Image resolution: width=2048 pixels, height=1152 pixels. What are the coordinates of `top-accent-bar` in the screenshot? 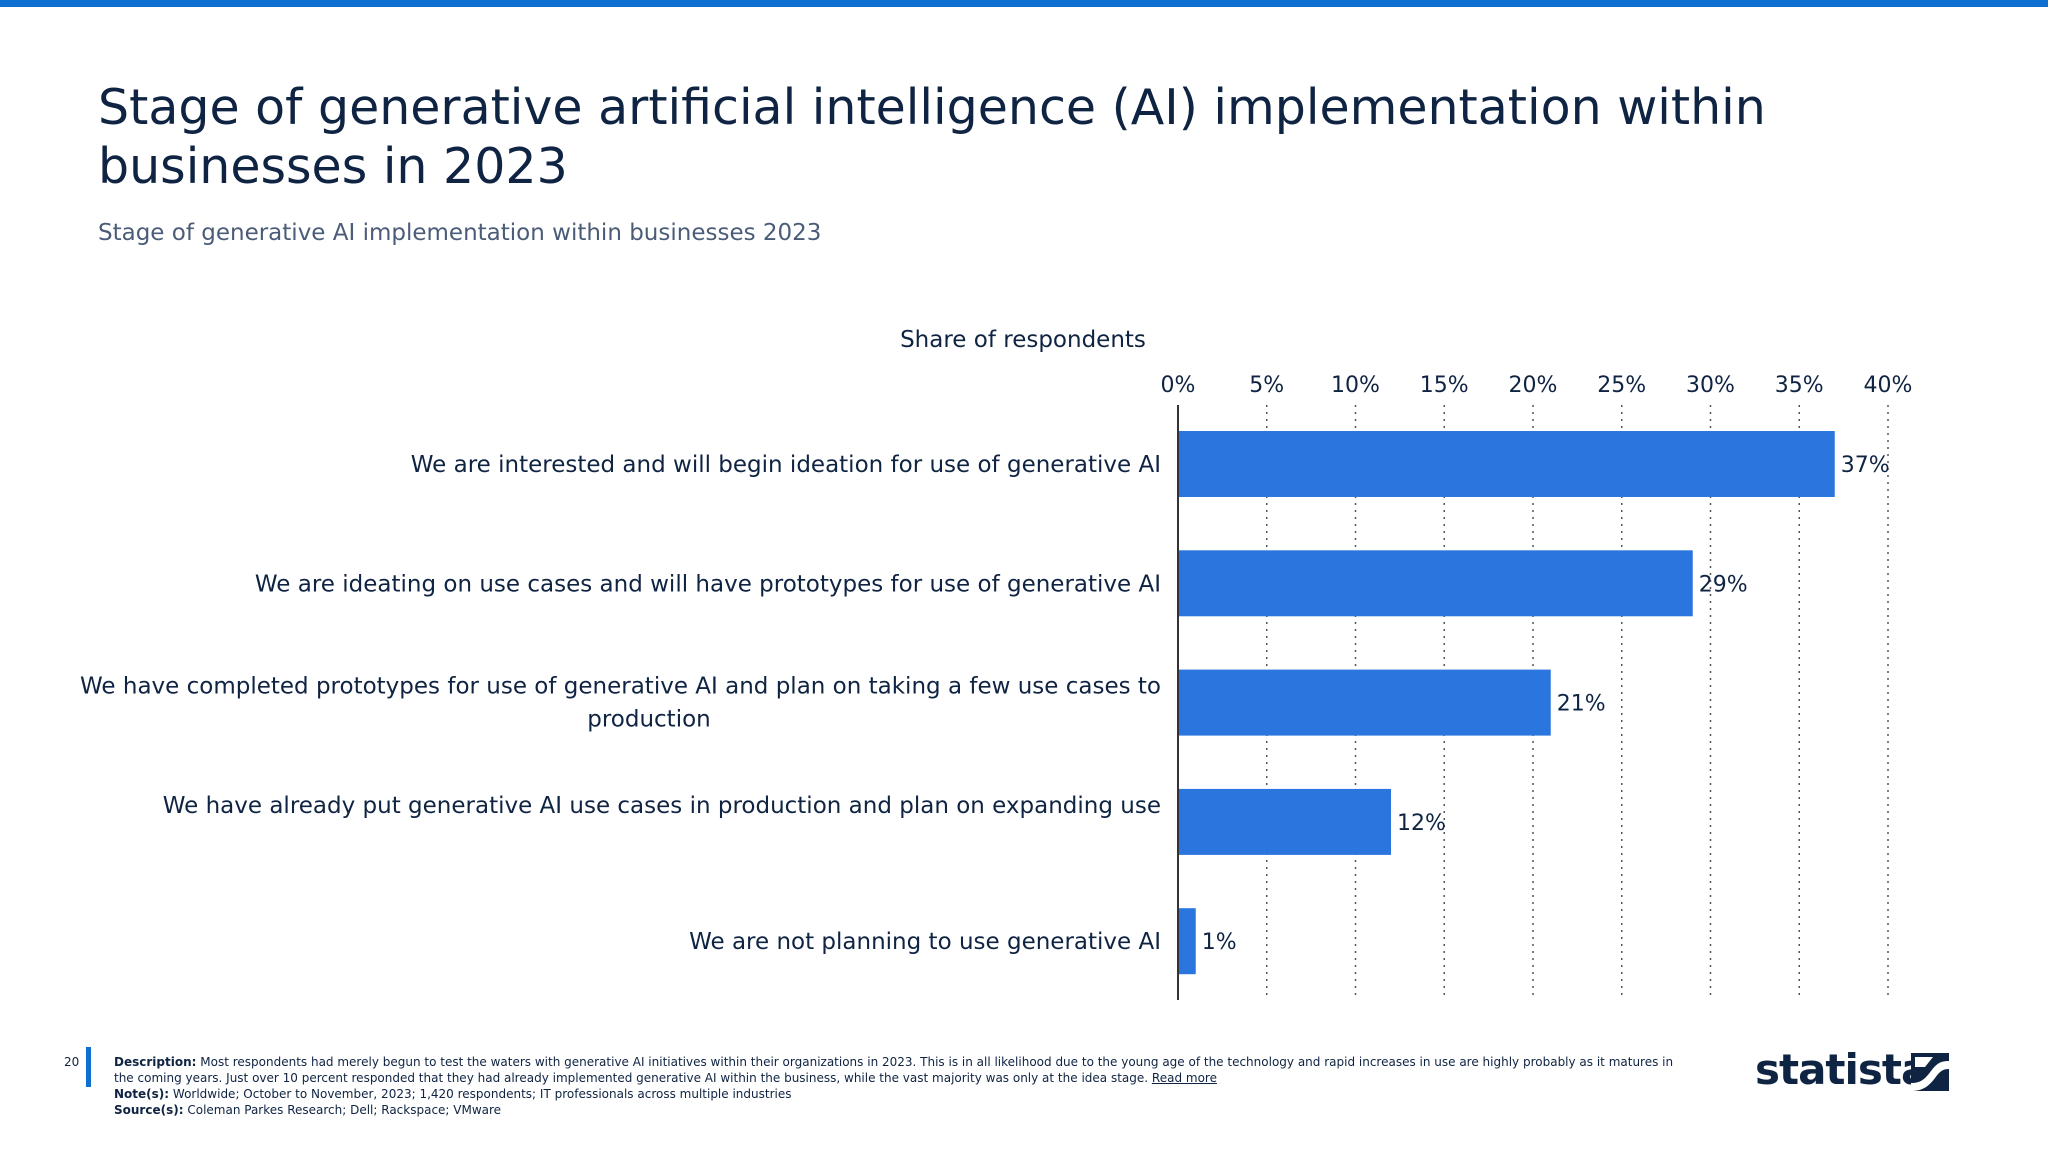 It's located at (1024, 3).